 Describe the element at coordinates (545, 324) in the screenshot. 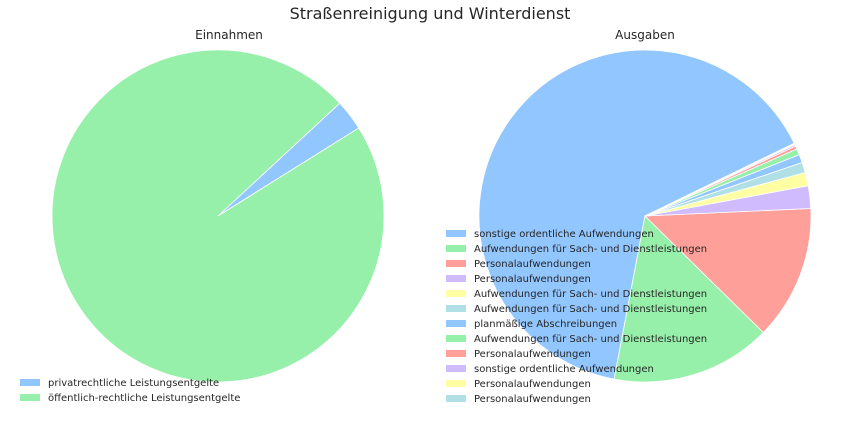

I see `legend-label: planmäßige Abschreibungen` at that location.